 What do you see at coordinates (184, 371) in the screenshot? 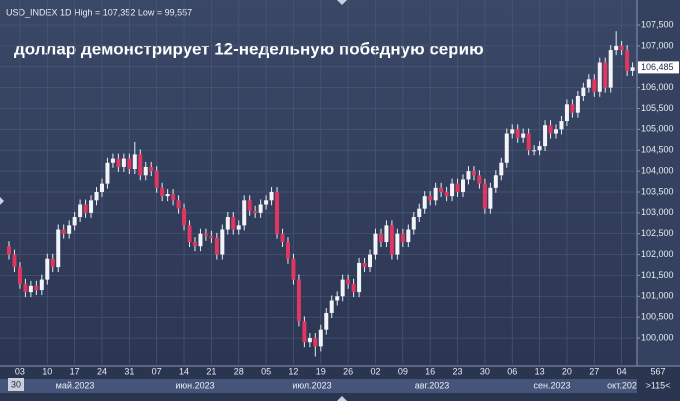
I see `x-tick-label: 14` at bounding box center [184, 371].